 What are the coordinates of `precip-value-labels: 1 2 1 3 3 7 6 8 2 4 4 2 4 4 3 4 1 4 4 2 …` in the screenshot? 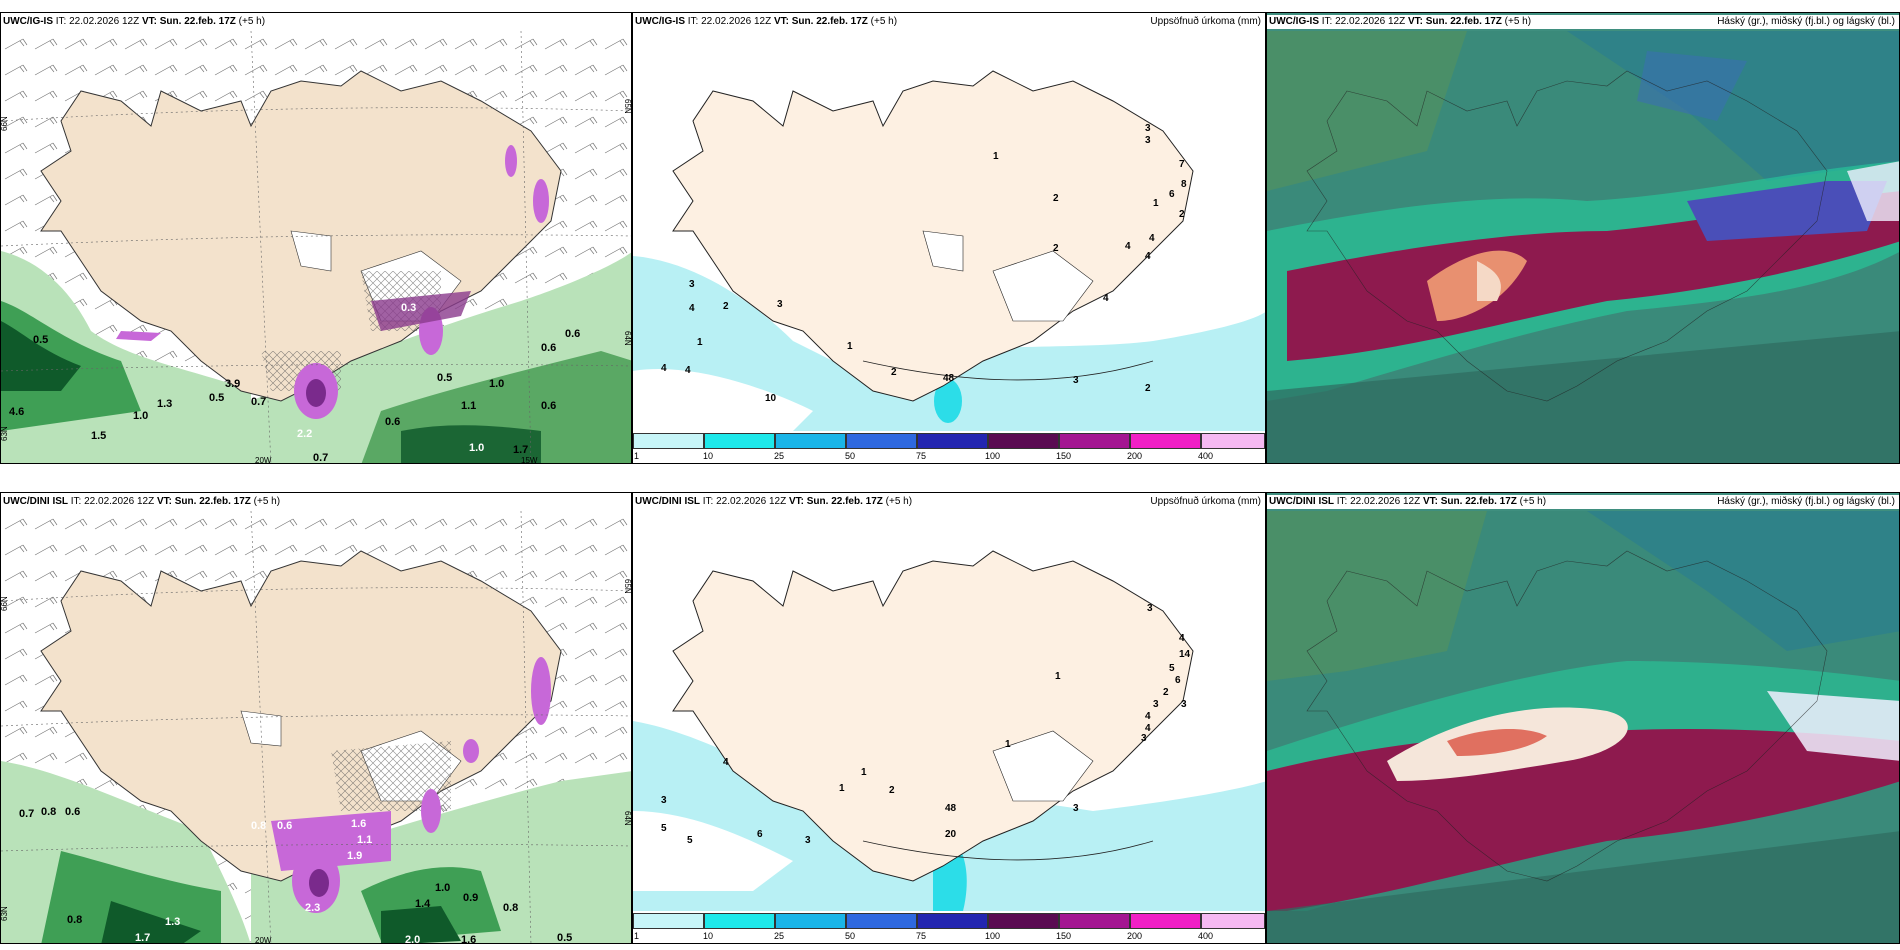 It's located at (924, 263).